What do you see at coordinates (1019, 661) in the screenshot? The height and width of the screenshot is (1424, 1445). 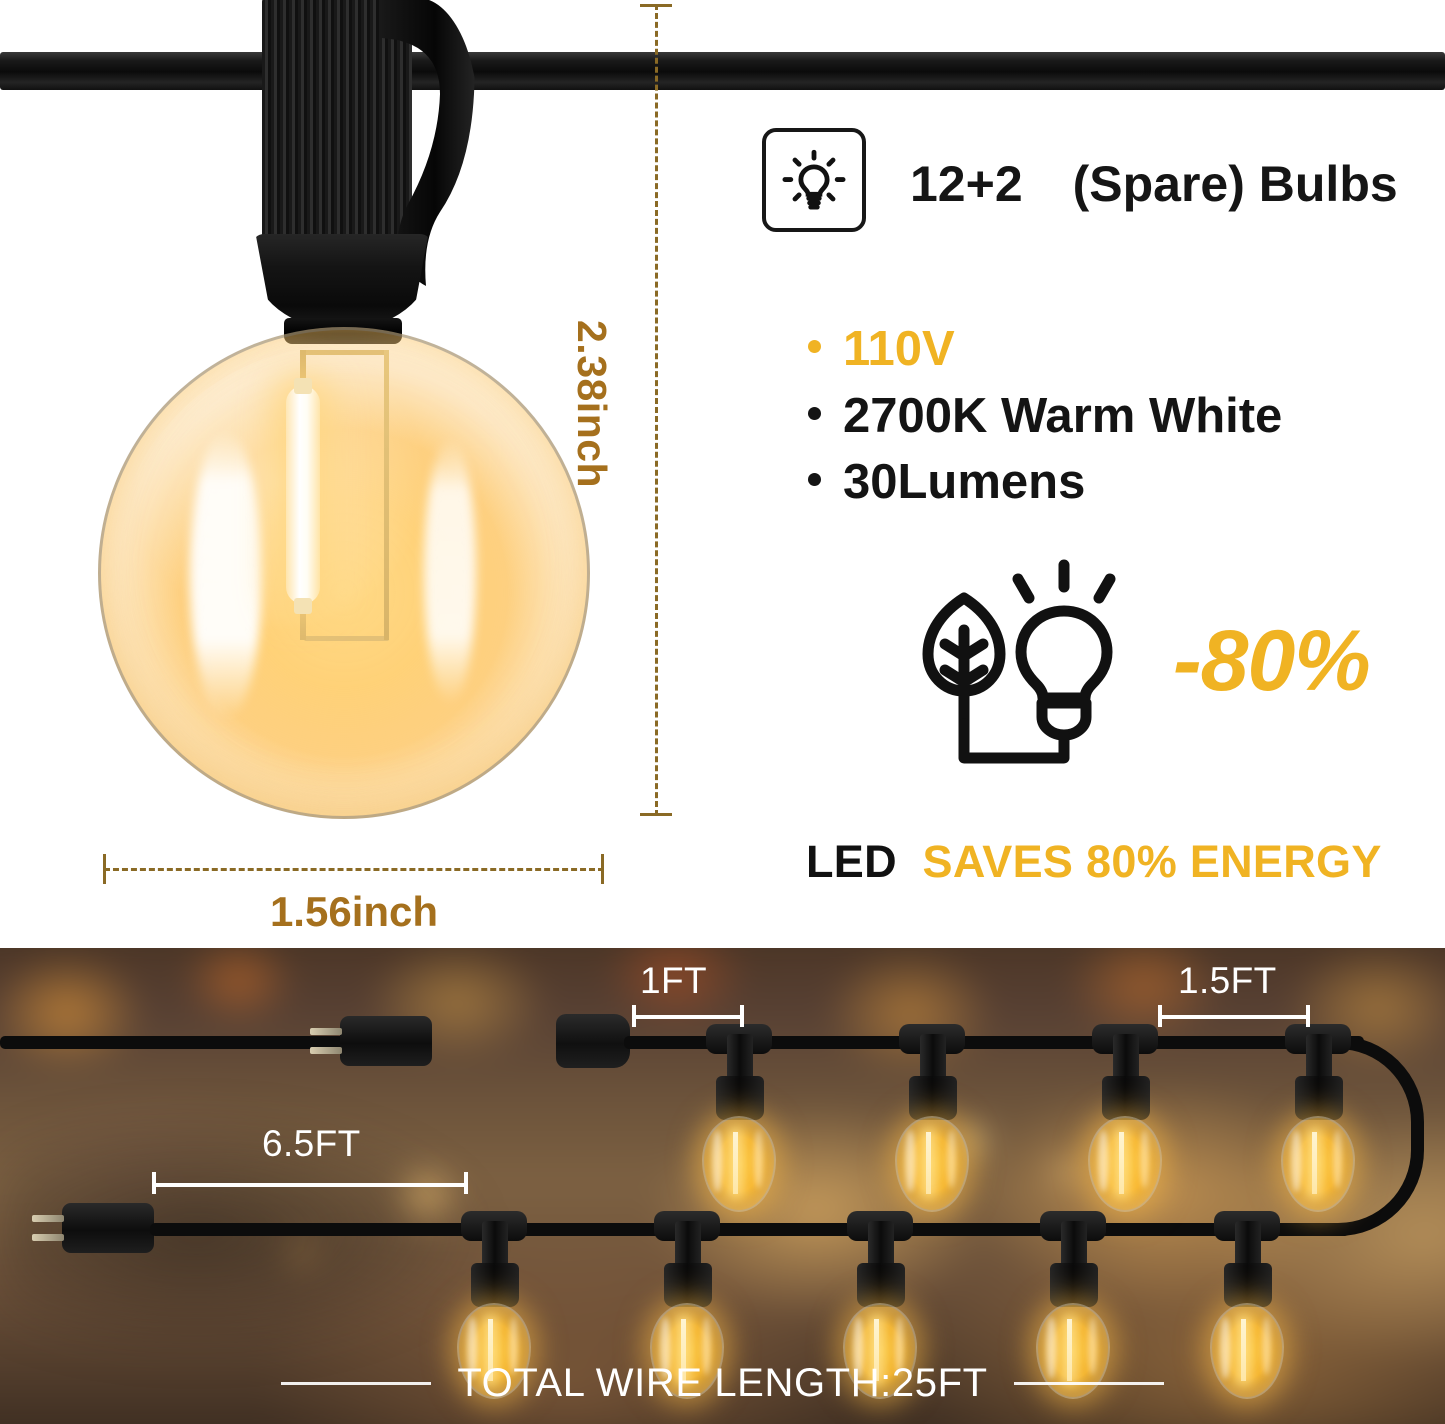 I see `leaf-bulb-eco-icon` at bounding box center [1019, 661].